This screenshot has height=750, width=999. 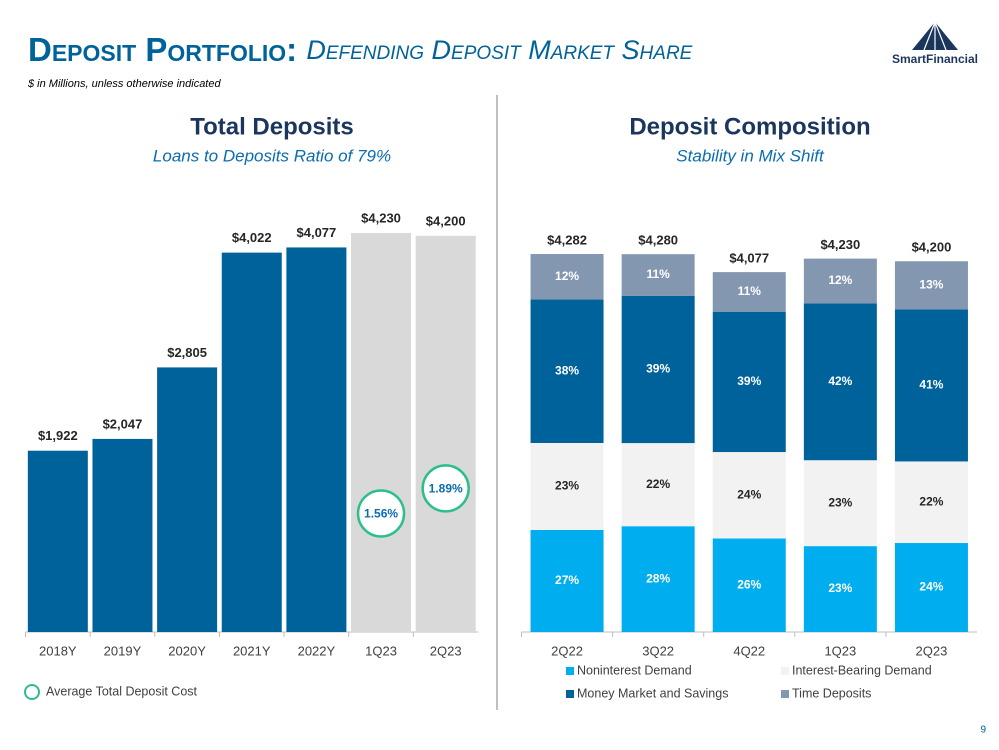 What do you see at coordinates (831, 693) in the screenshot?
I see `legend-label: Time Deposits` at bounding box center [831, 693].